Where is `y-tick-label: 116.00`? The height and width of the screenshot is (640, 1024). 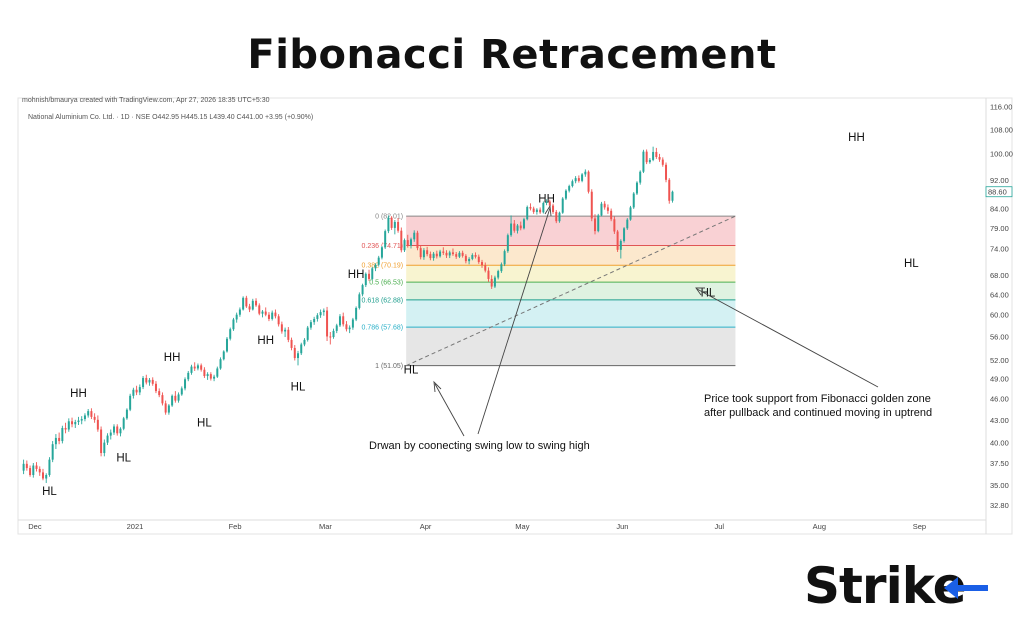
y-tick-label: 116.00 is located at coordinates (1001, 107).